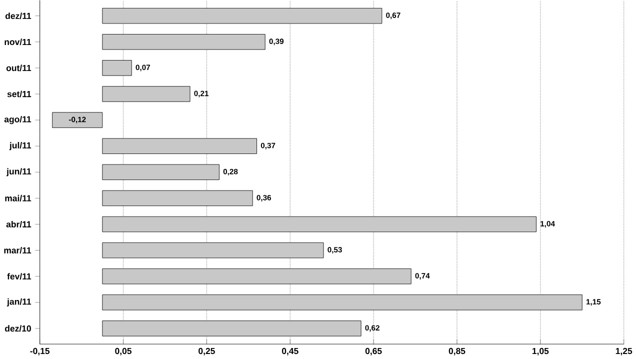  Describe the element at coordinates (19, 68) in the screenshot. I see `y-tick-label: out/11` at that location.